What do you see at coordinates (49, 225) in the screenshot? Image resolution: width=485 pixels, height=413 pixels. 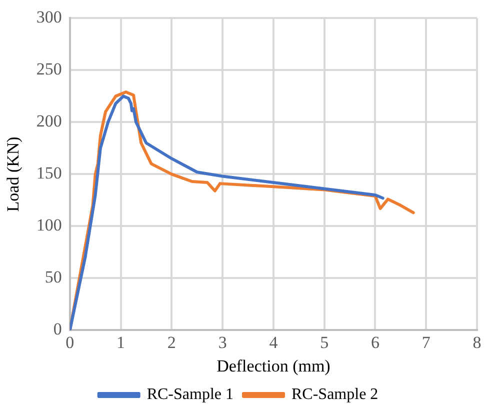 I see `y-tick-label: 100` at bounding box center [49, 225].